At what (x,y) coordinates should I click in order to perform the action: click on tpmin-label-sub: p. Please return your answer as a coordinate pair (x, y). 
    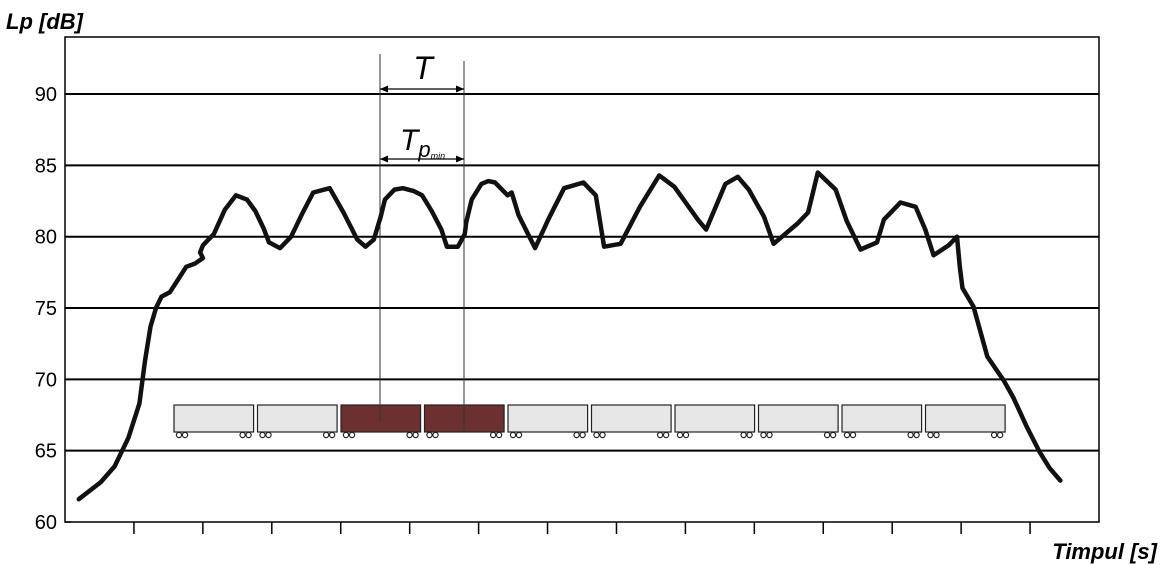
    Looking at the image, I should click on (423, 149).